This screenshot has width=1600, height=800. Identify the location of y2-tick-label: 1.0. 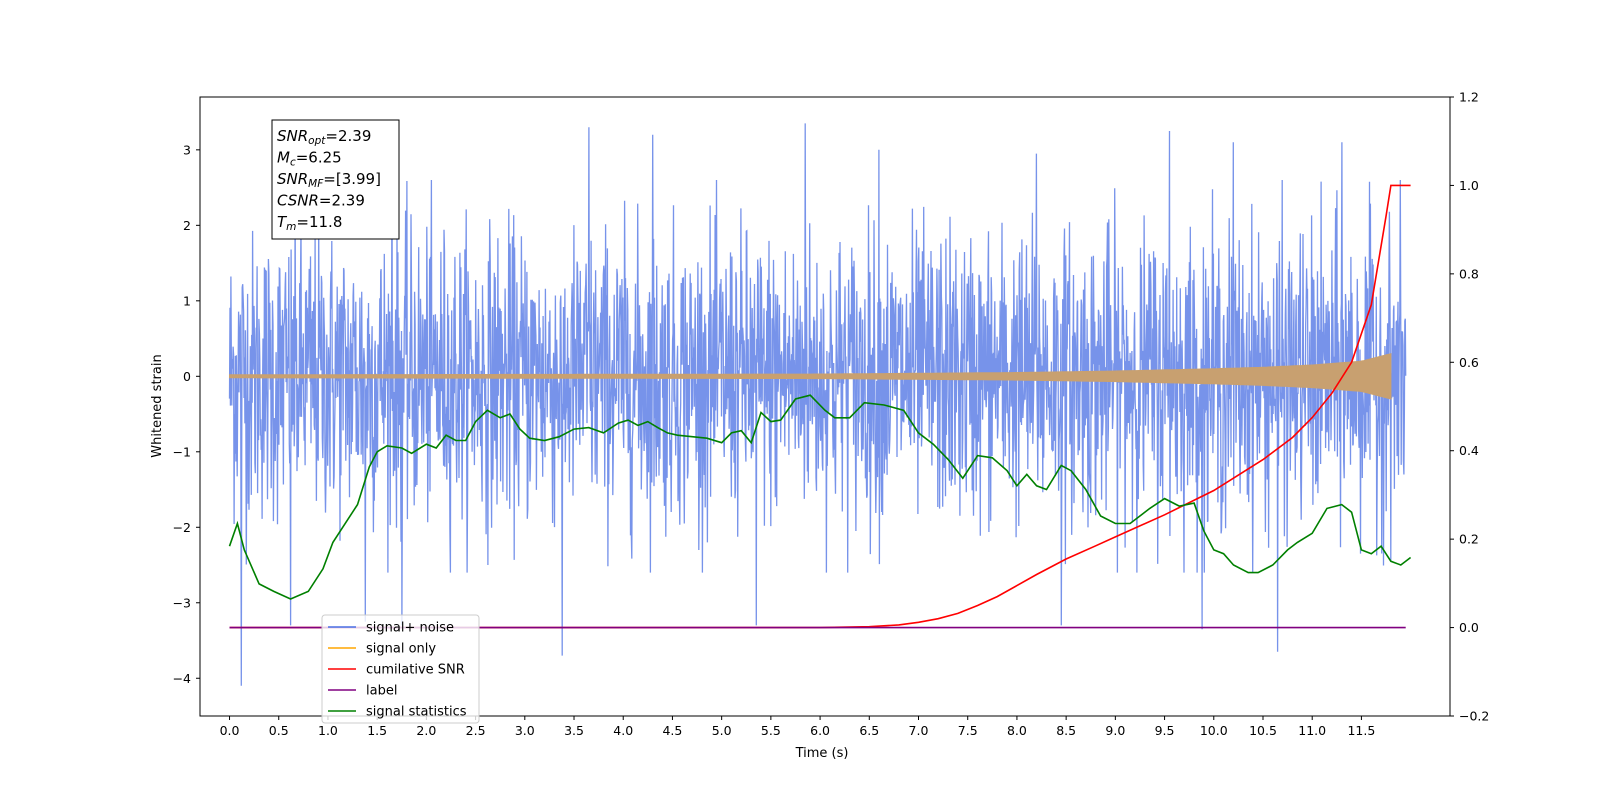
(1469, 185).